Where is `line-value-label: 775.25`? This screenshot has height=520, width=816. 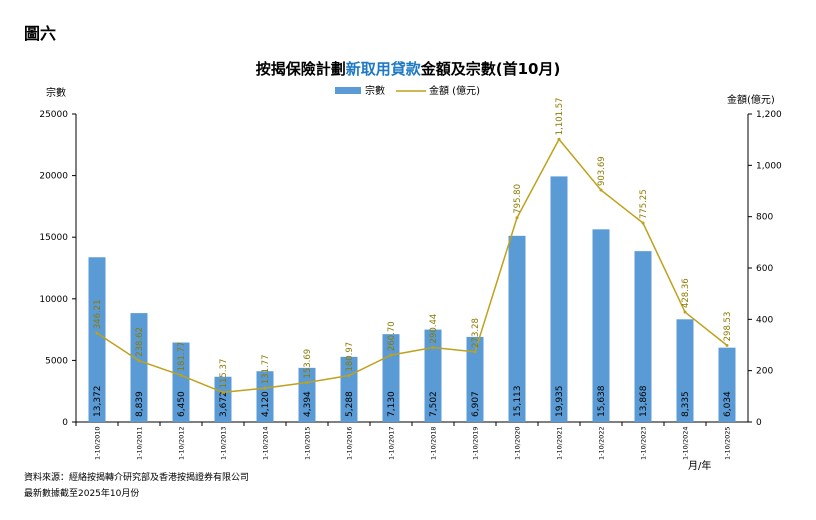
line-value-label: 775.25 is located at coordinates (644, 204).